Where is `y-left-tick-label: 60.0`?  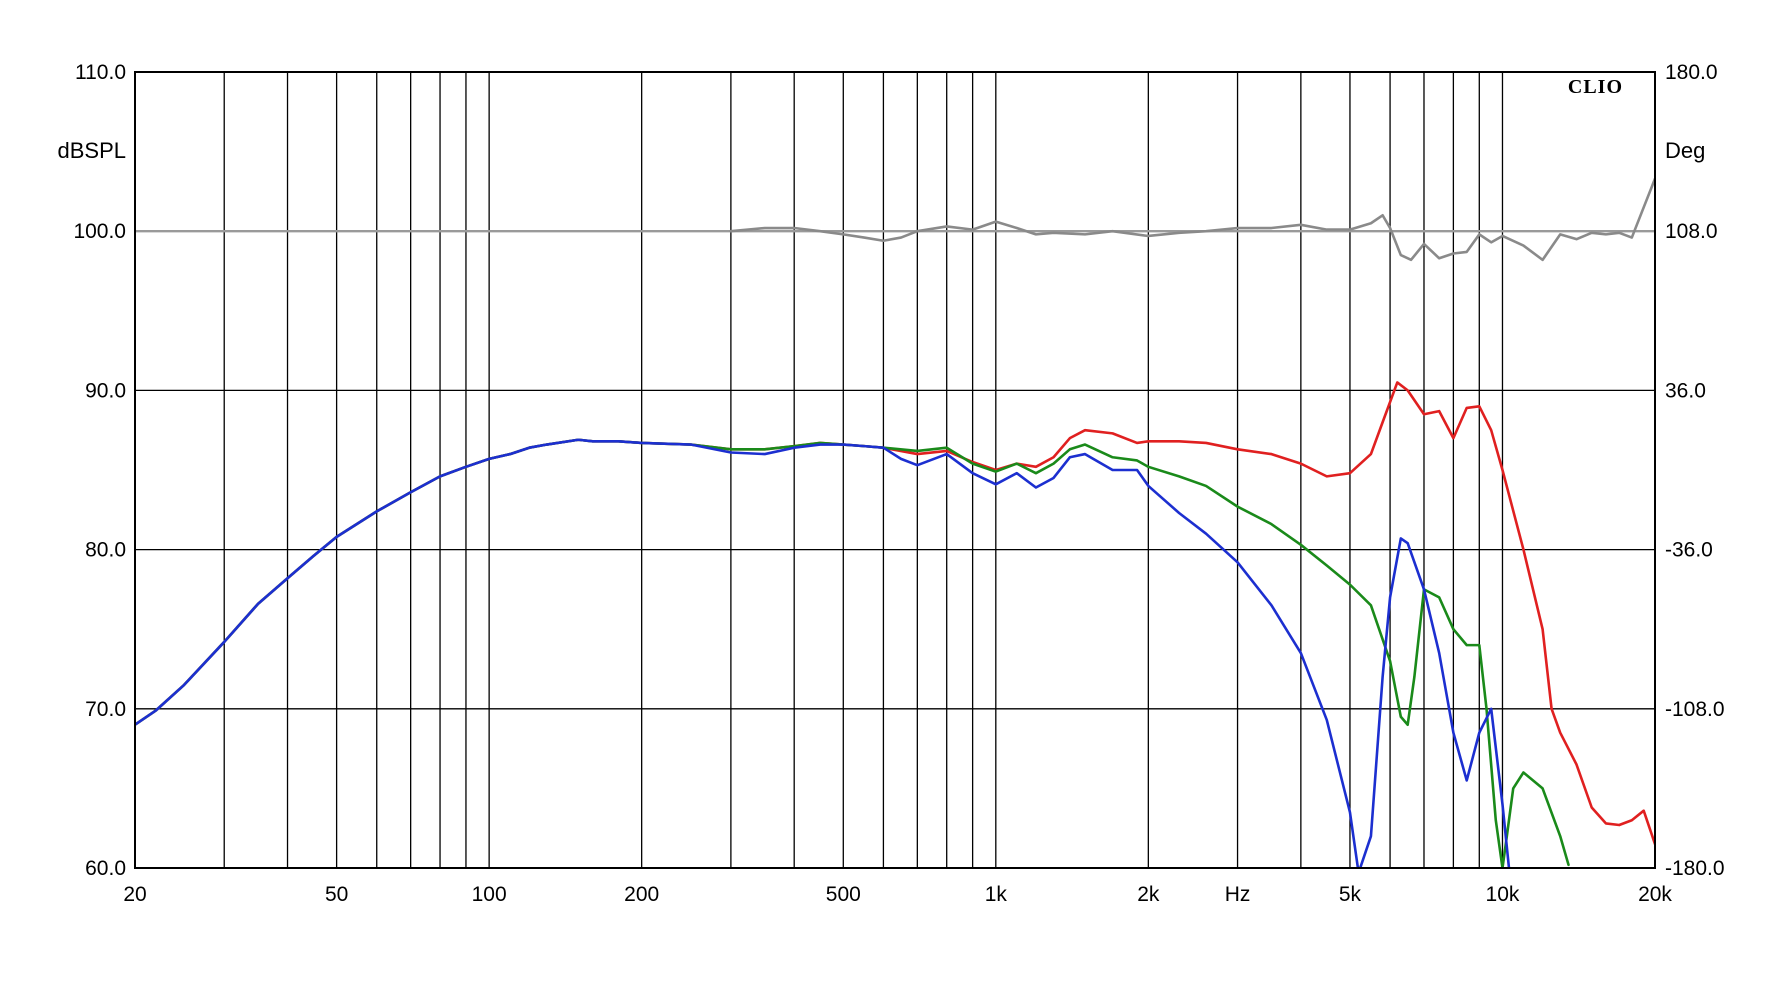 y-left-tick-label: 60.0 is located at coordinates (105, 868).